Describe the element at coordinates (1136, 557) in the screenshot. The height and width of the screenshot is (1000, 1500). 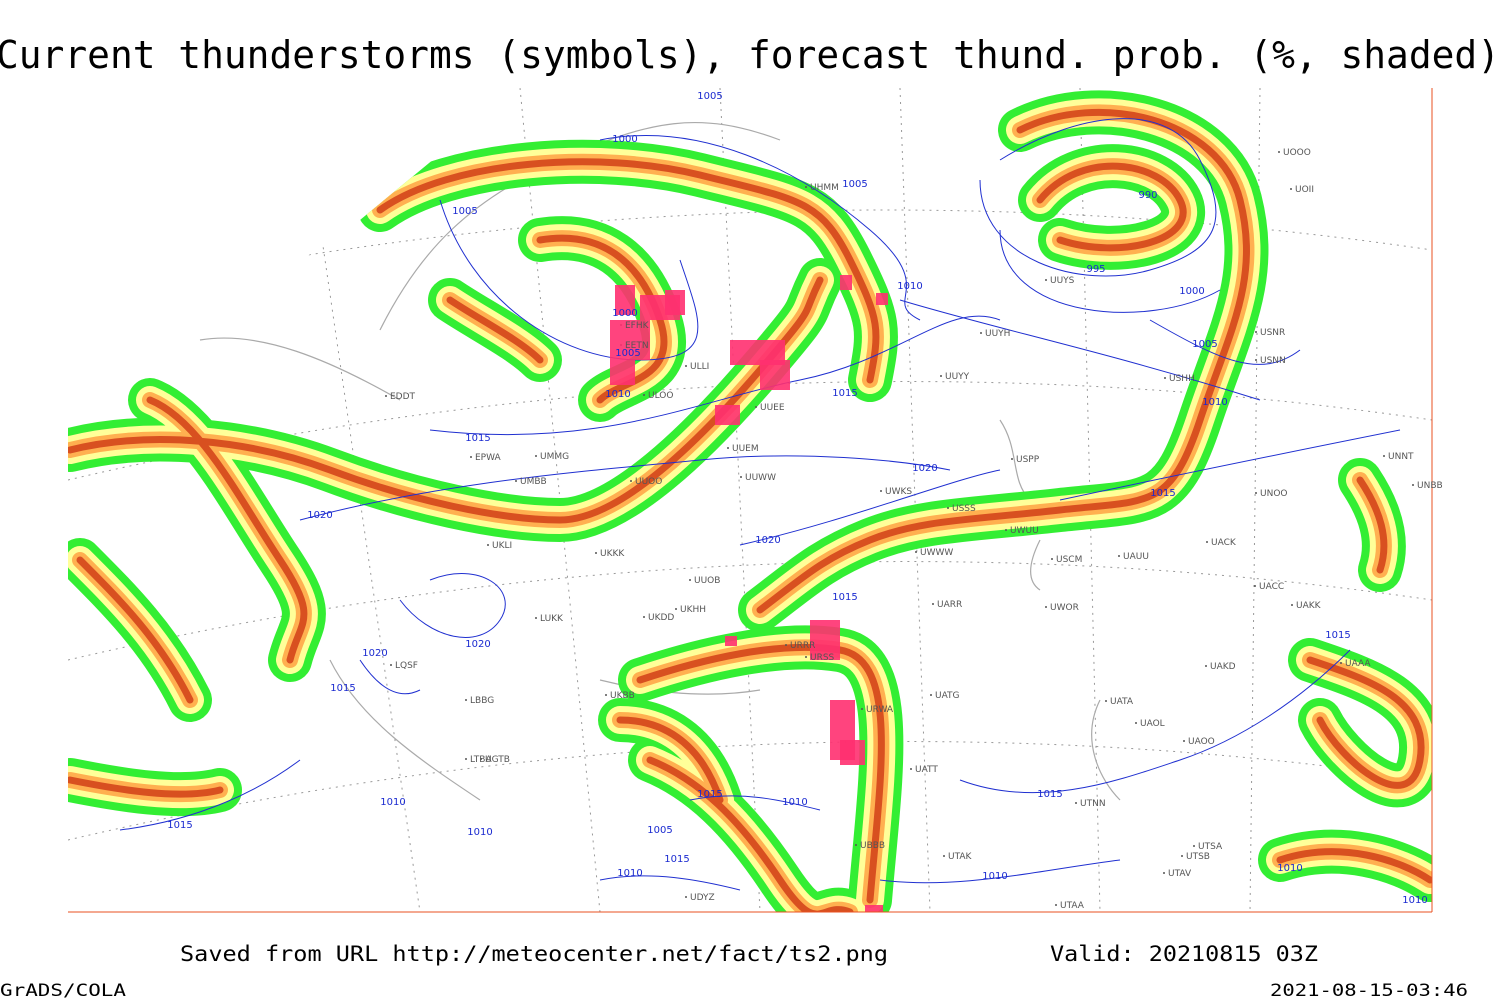
I see `station-label: UAUU` at that location.